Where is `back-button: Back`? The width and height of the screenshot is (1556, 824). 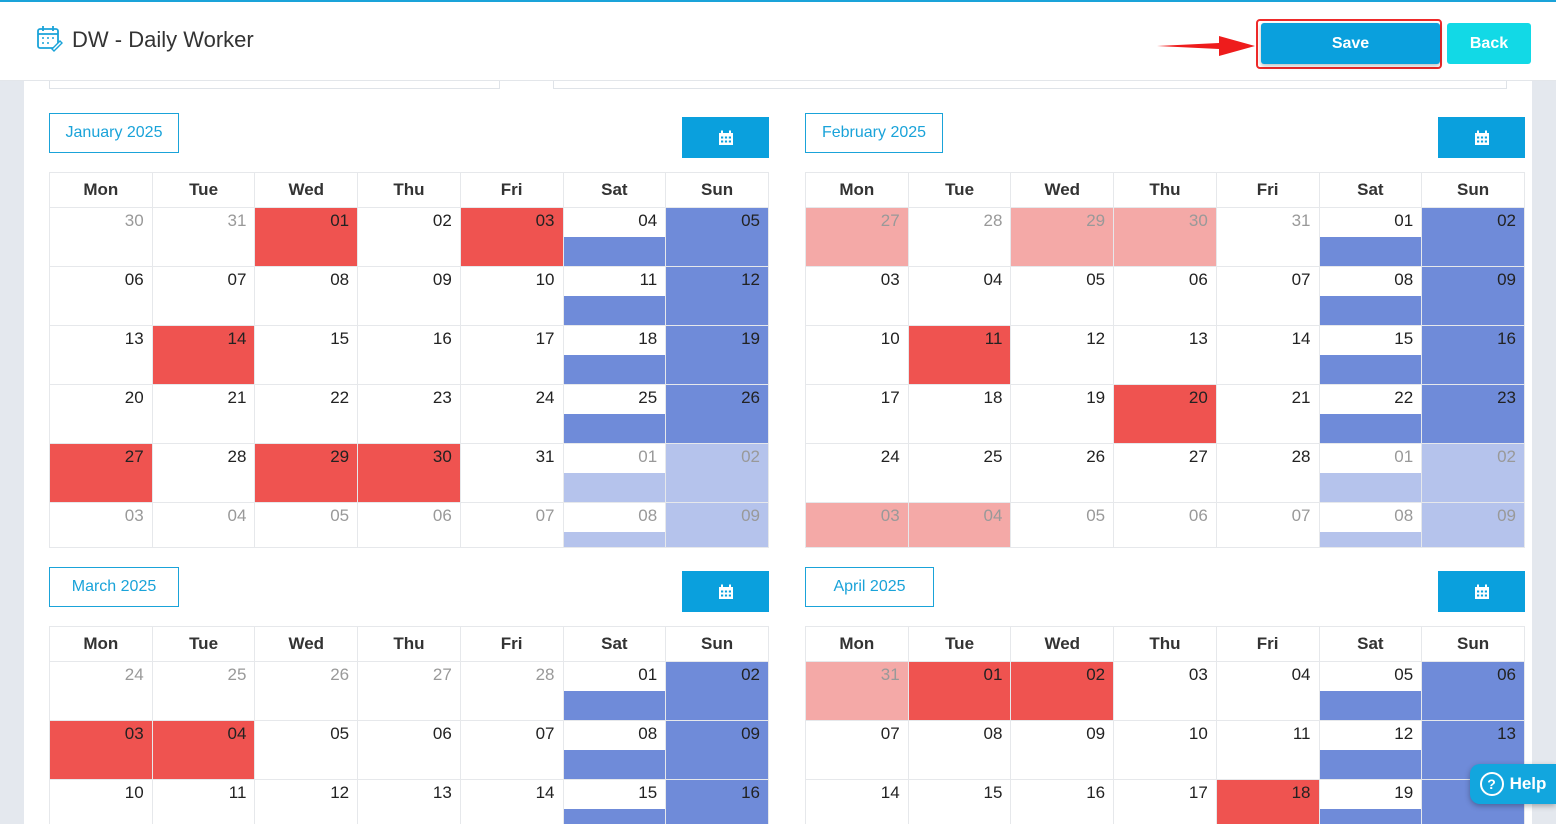 back-button: Back is located at coordinates (1489, 43).